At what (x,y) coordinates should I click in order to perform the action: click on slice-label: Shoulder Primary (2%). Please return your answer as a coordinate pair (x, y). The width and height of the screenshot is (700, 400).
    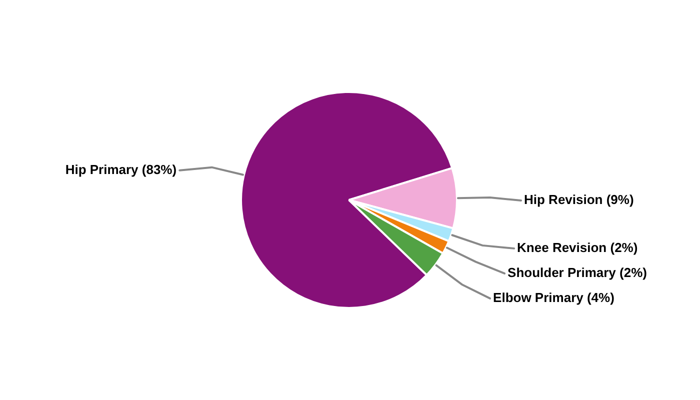
    Looking at the image, I should click on (577, 272).